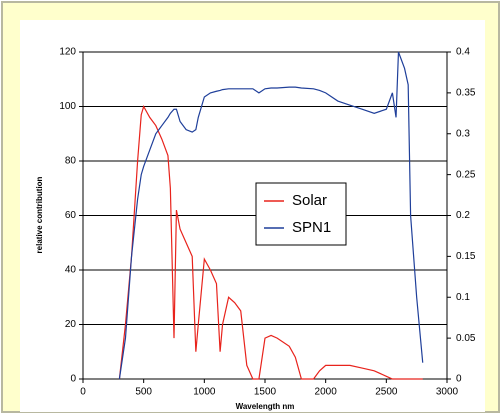 The height and width of the screenshot is (415, 502). I want to click on y-tick-label: 0, so click(73, 379).